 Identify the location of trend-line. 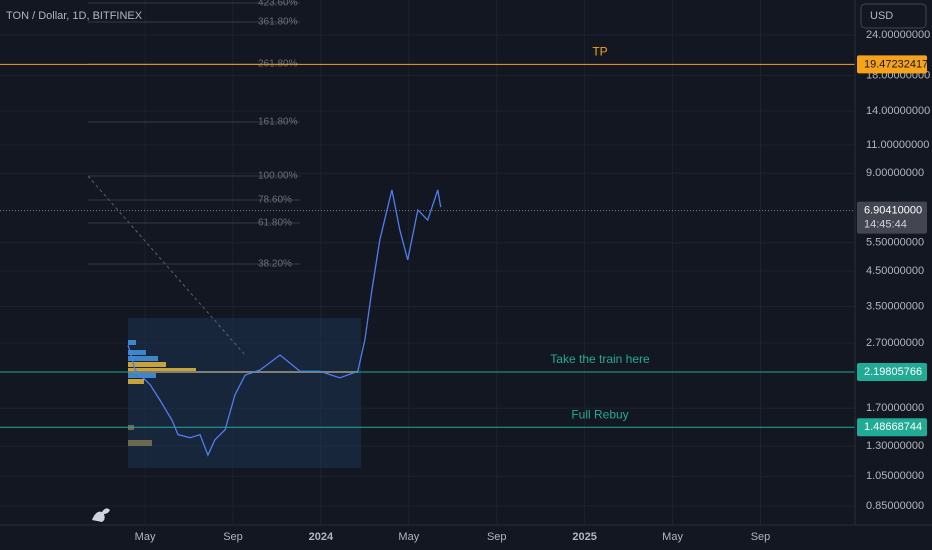
(166, 265).